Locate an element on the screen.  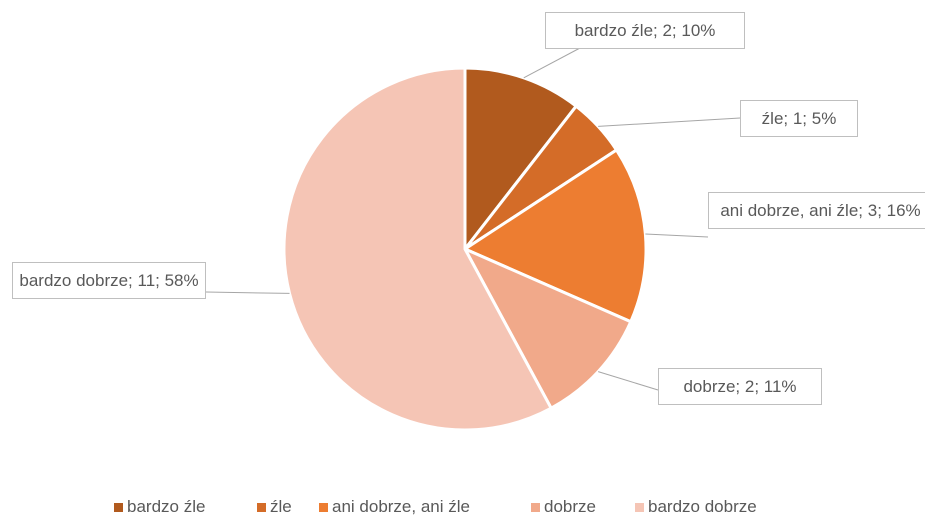
legend-label: bardzo źle is located at coordinates (166, 506).